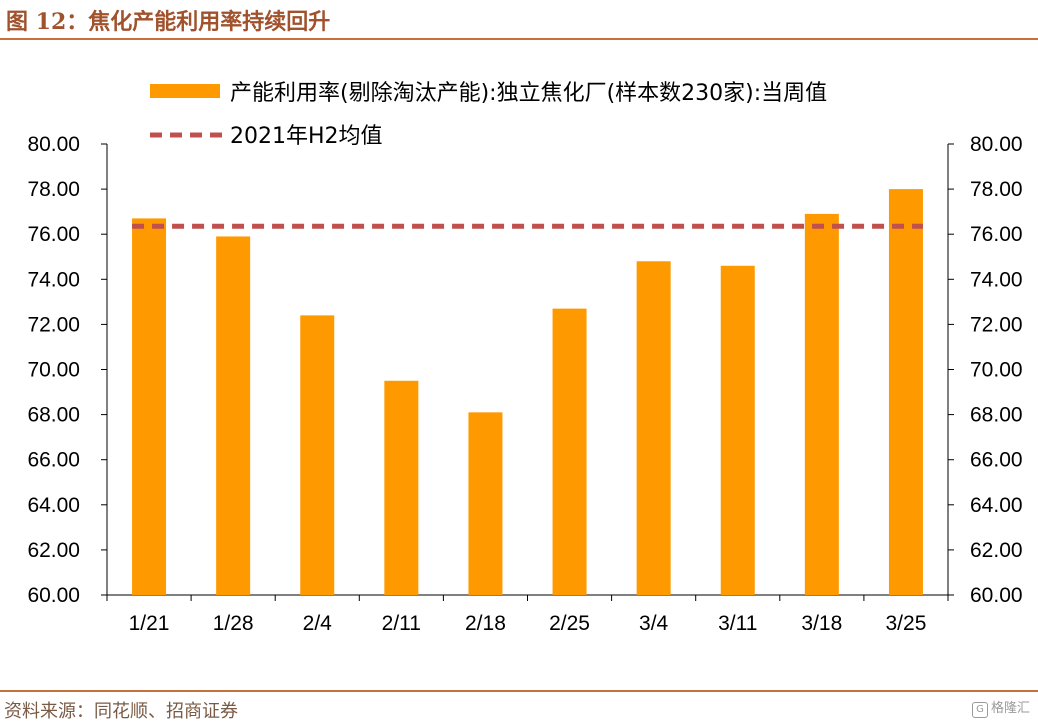 This screenshot has height=725, width=1038. What do you see at coordinates (996, 460) in the screenshot?
I see `y-tick-label-right: 66.00` at bounding box center [996, 460].